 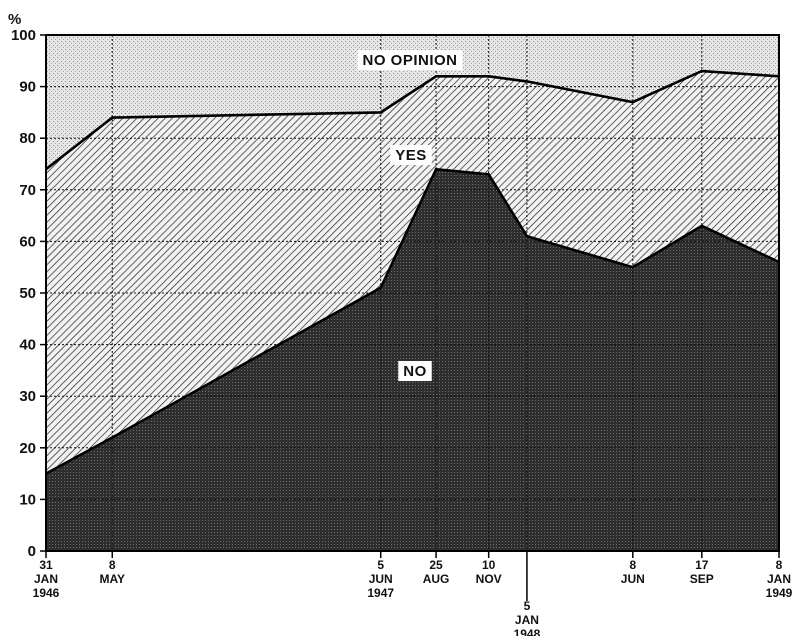 I want to click on x-tick-label: 1947, so click(x=380, y=593).